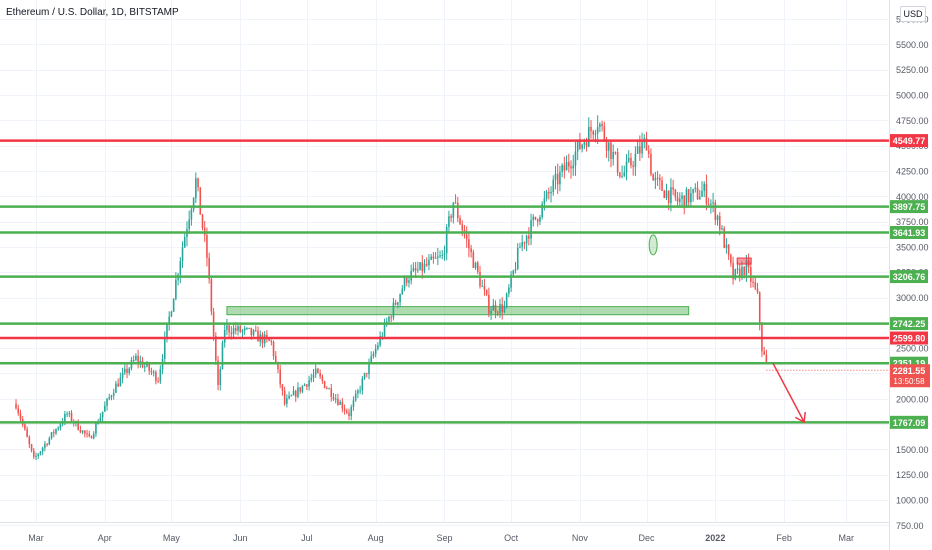  I want to click on level-tag-2742.25, so click(909, 324).